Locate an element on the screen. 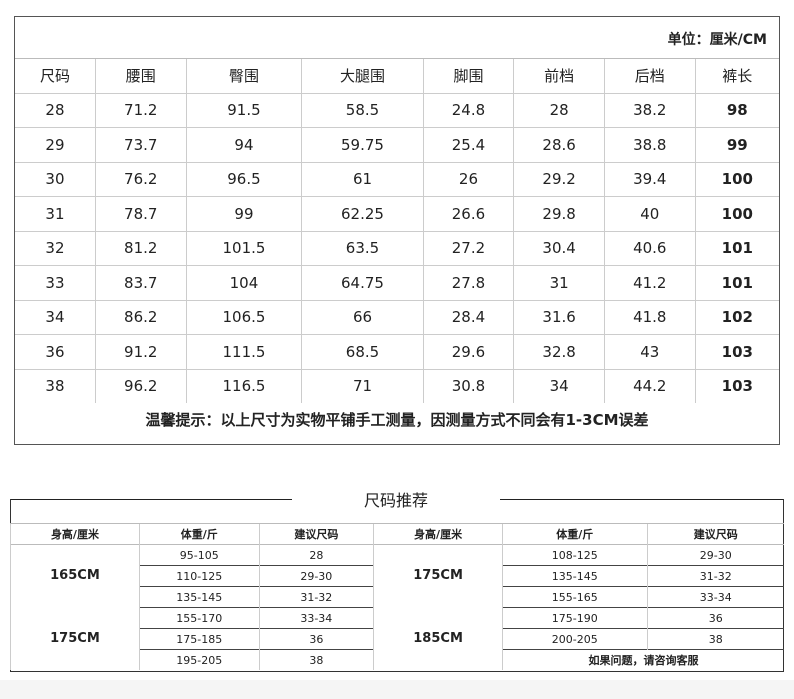 This screenshot has height=699, width=794. table-cell: 25.4 is located at coordinates (468, 144).